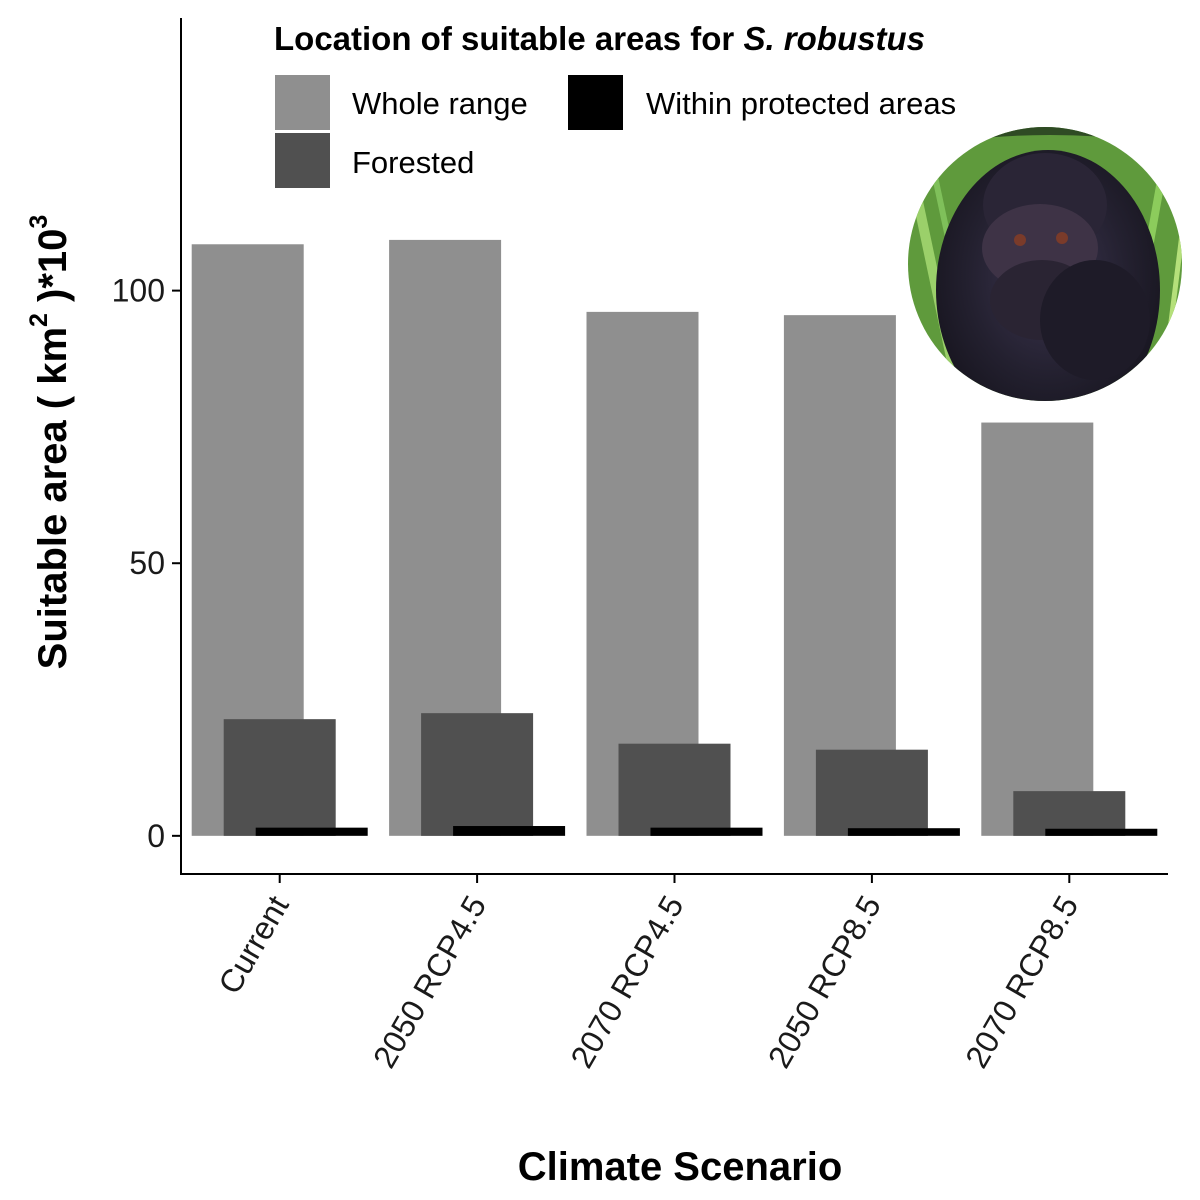 The height and width of the screenshot is (1200, 1200). Describe the element at coordinates (413, 162) in the screenshot. I see `legend-label-forested: Forested` at that location.